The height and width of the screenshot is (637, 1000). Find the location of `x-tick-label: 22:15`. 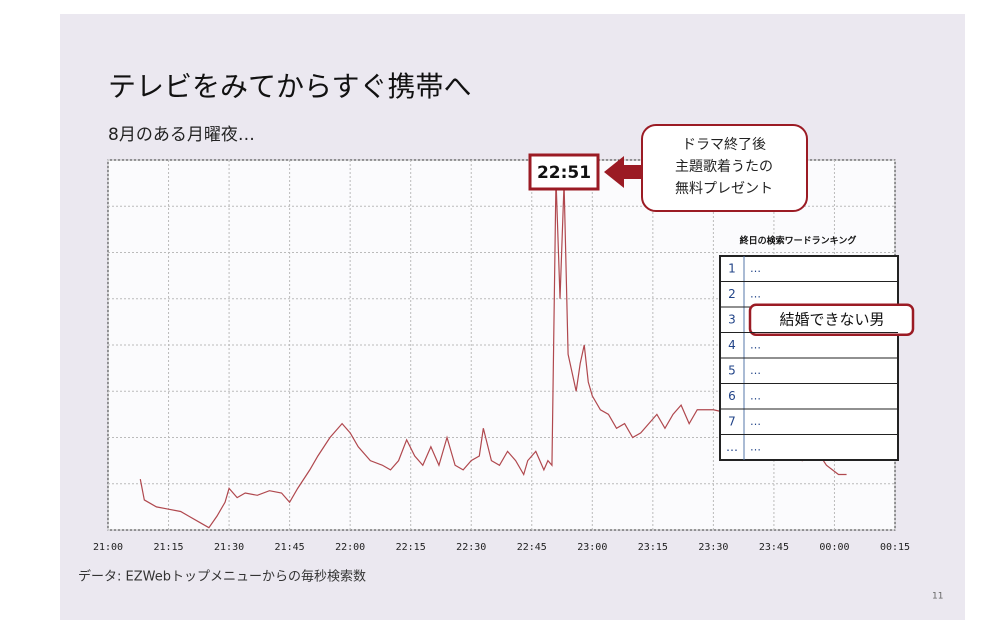

x-tick-label: 22:15 is located at coordinates (411, 547).